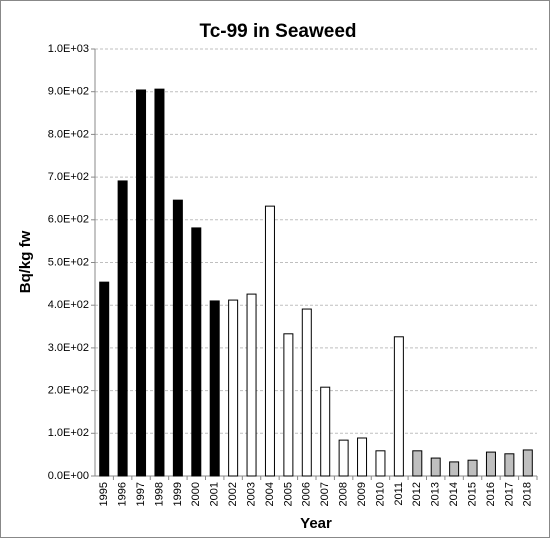 Image resolution: width=550 pixels, height=538 pixels. What do you see at coordinates (68, 177) in the screenshot?
I see `y-tick-label: 7.0E+02` at bounding box center [68, 177].